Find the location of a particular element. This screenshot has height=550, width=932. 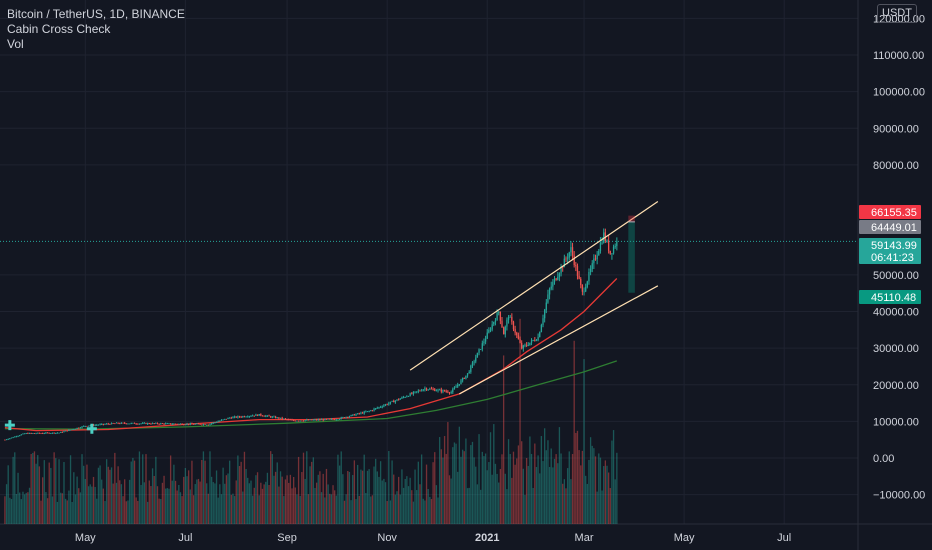

time-axis-label: Sep is located at coordinates (287, 538).